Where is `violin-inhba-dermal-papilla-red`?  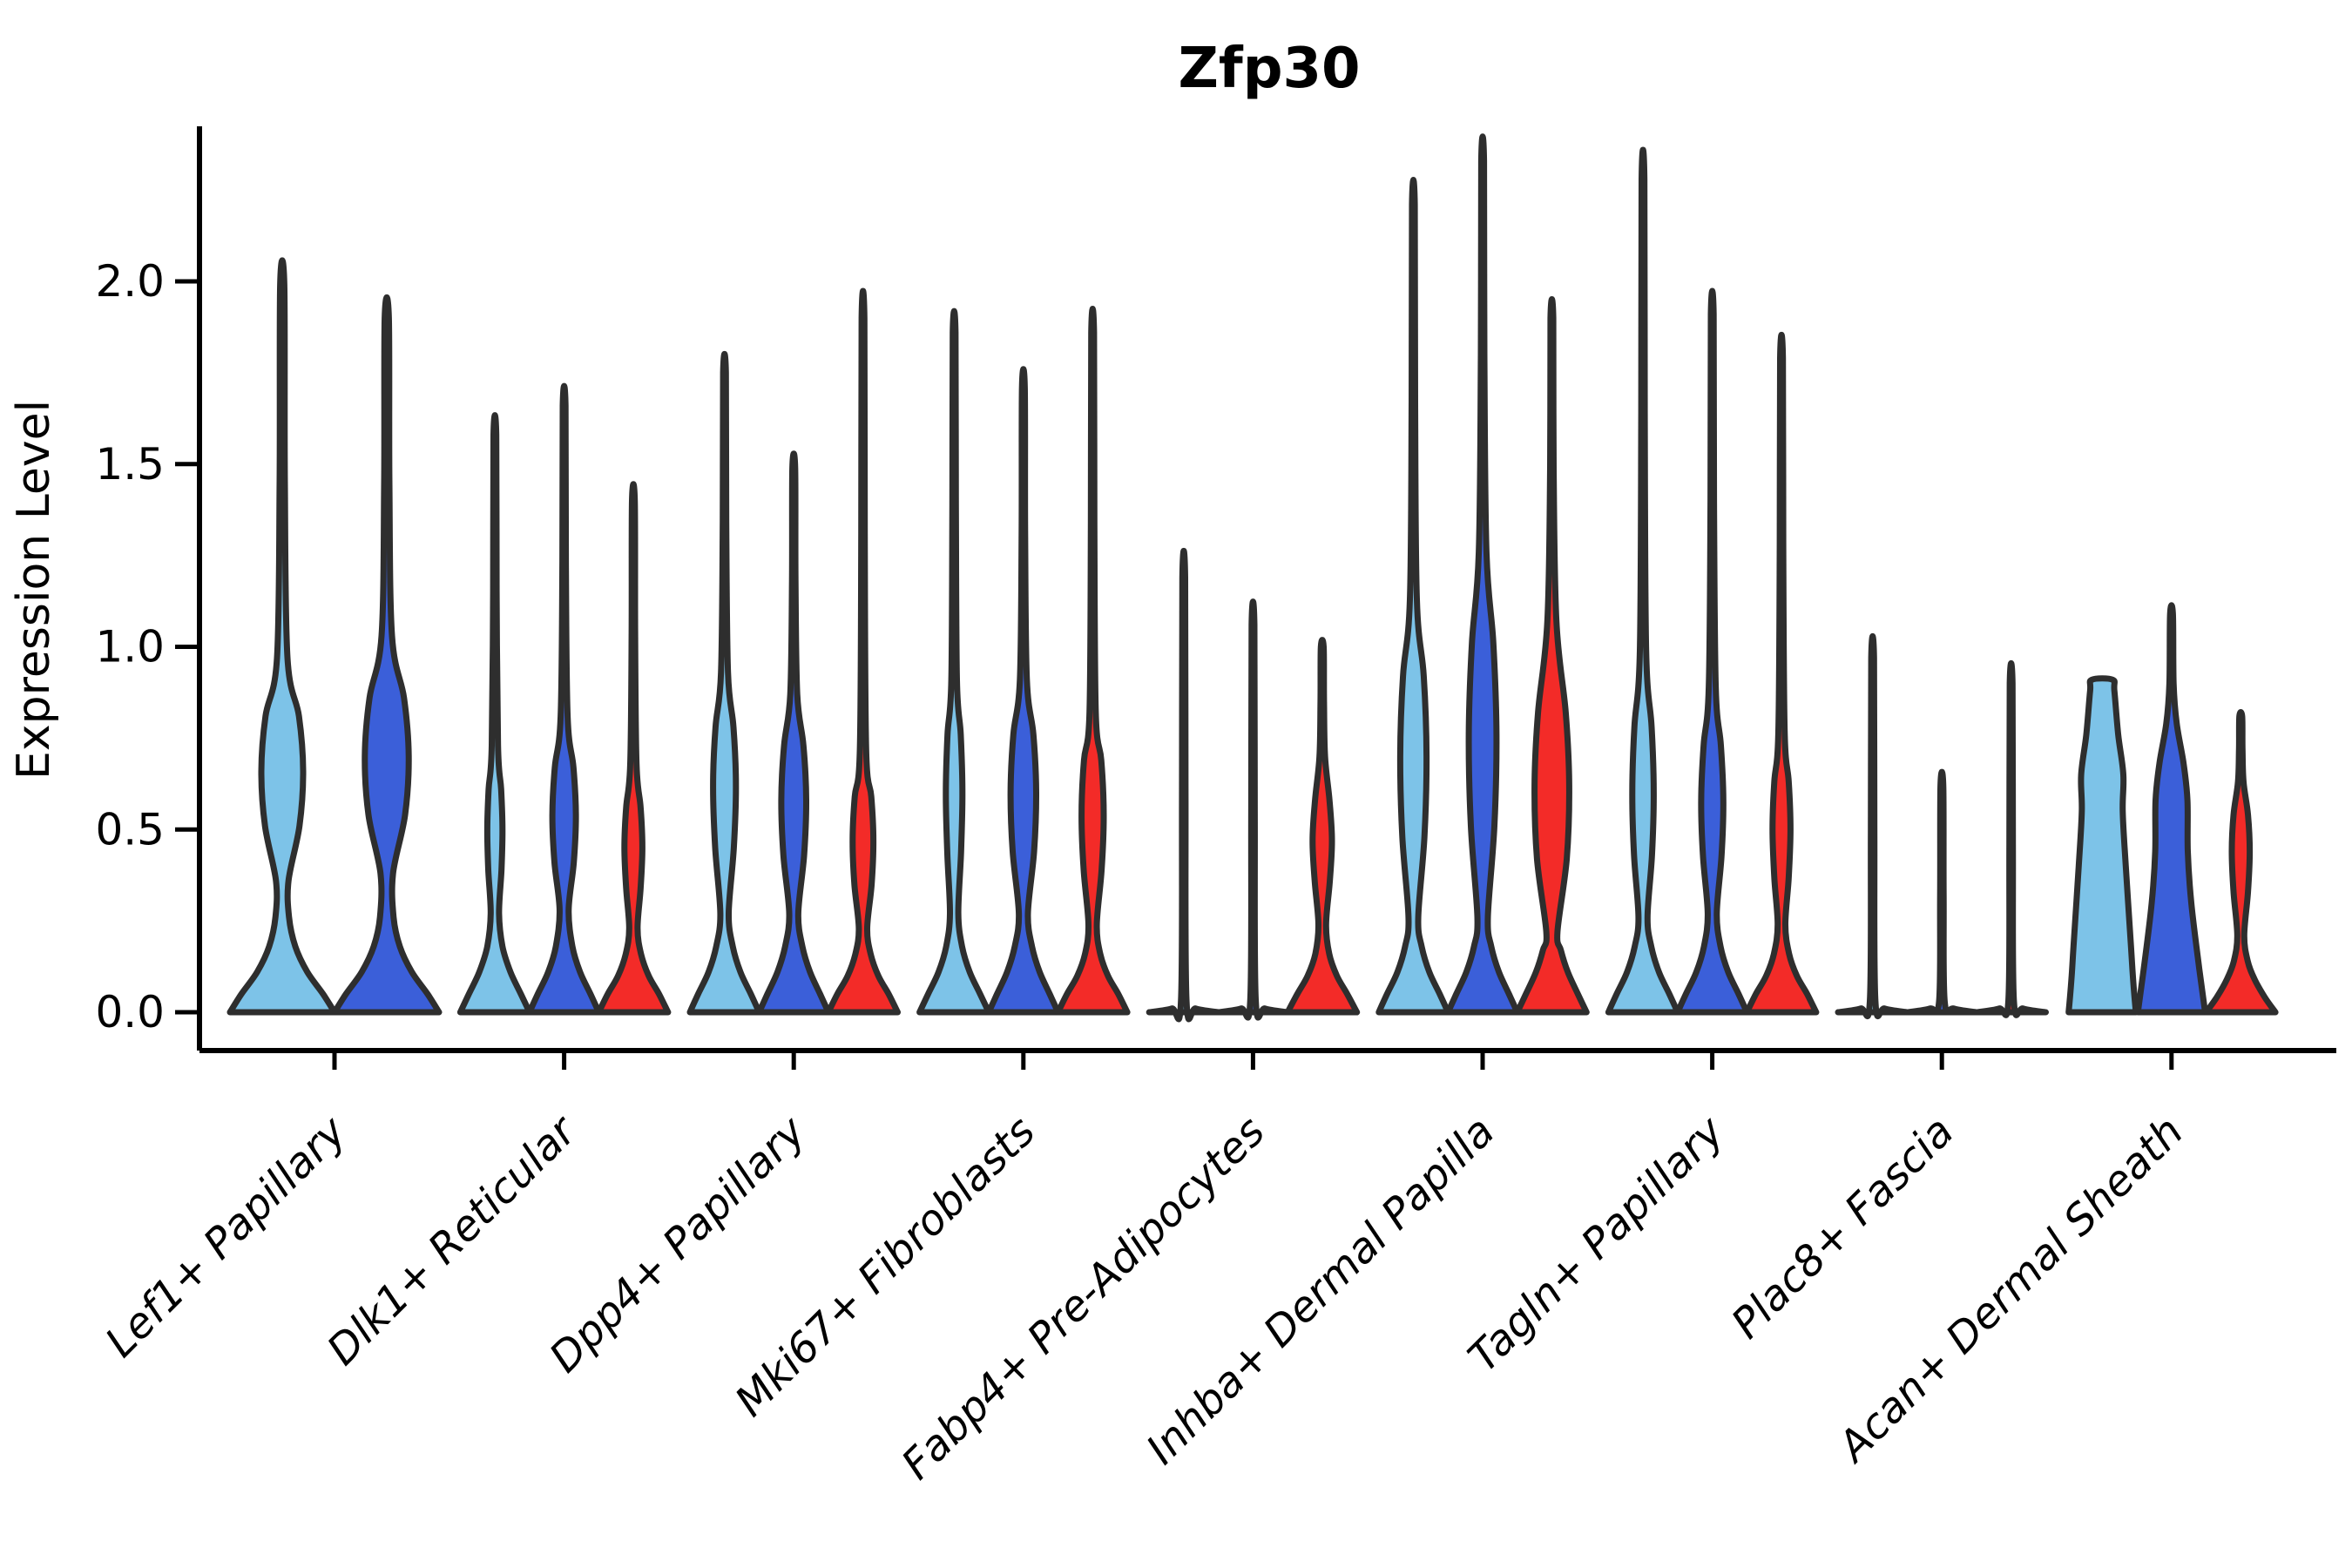
violin-inhba-dermal-papilla-red is located at coordinates (1552, 655).